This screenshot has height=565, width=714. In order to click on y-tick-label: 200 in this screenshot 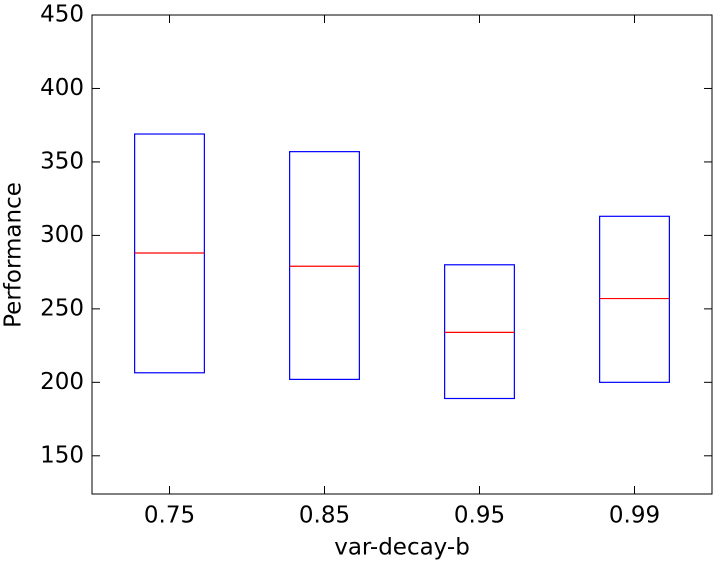, I will do `click(62, 382)`.